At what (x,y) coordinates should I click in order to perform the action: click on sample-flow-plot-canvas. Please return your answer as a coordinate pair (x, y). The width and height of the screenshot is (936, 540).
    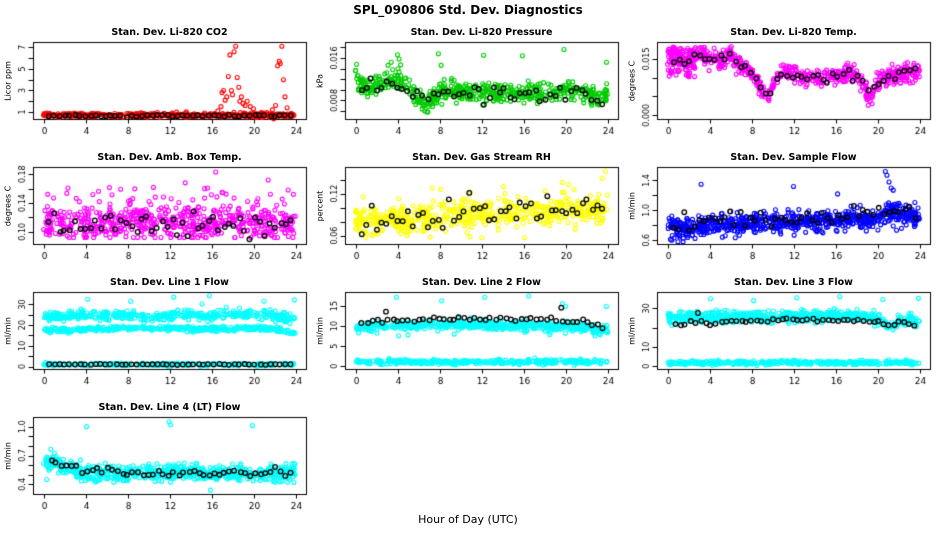
    Looking at the image, I should click on (780, 212).